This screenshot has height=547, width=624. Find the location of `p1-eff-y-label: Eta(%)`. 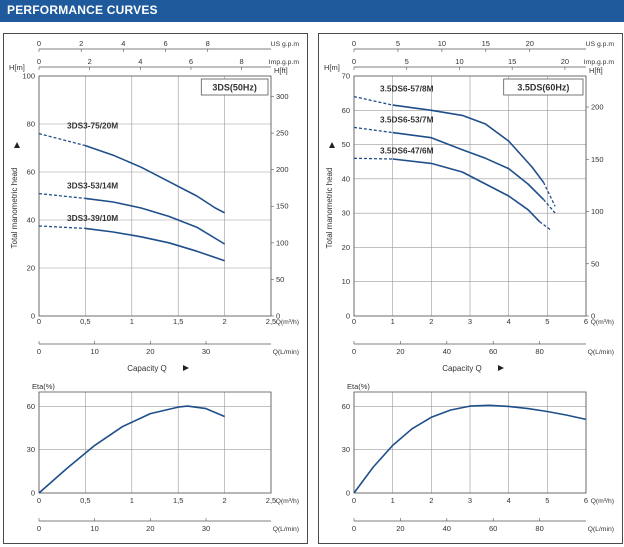

p1-eff-y-label: Eta(%) is located at coordinates (358, 386).